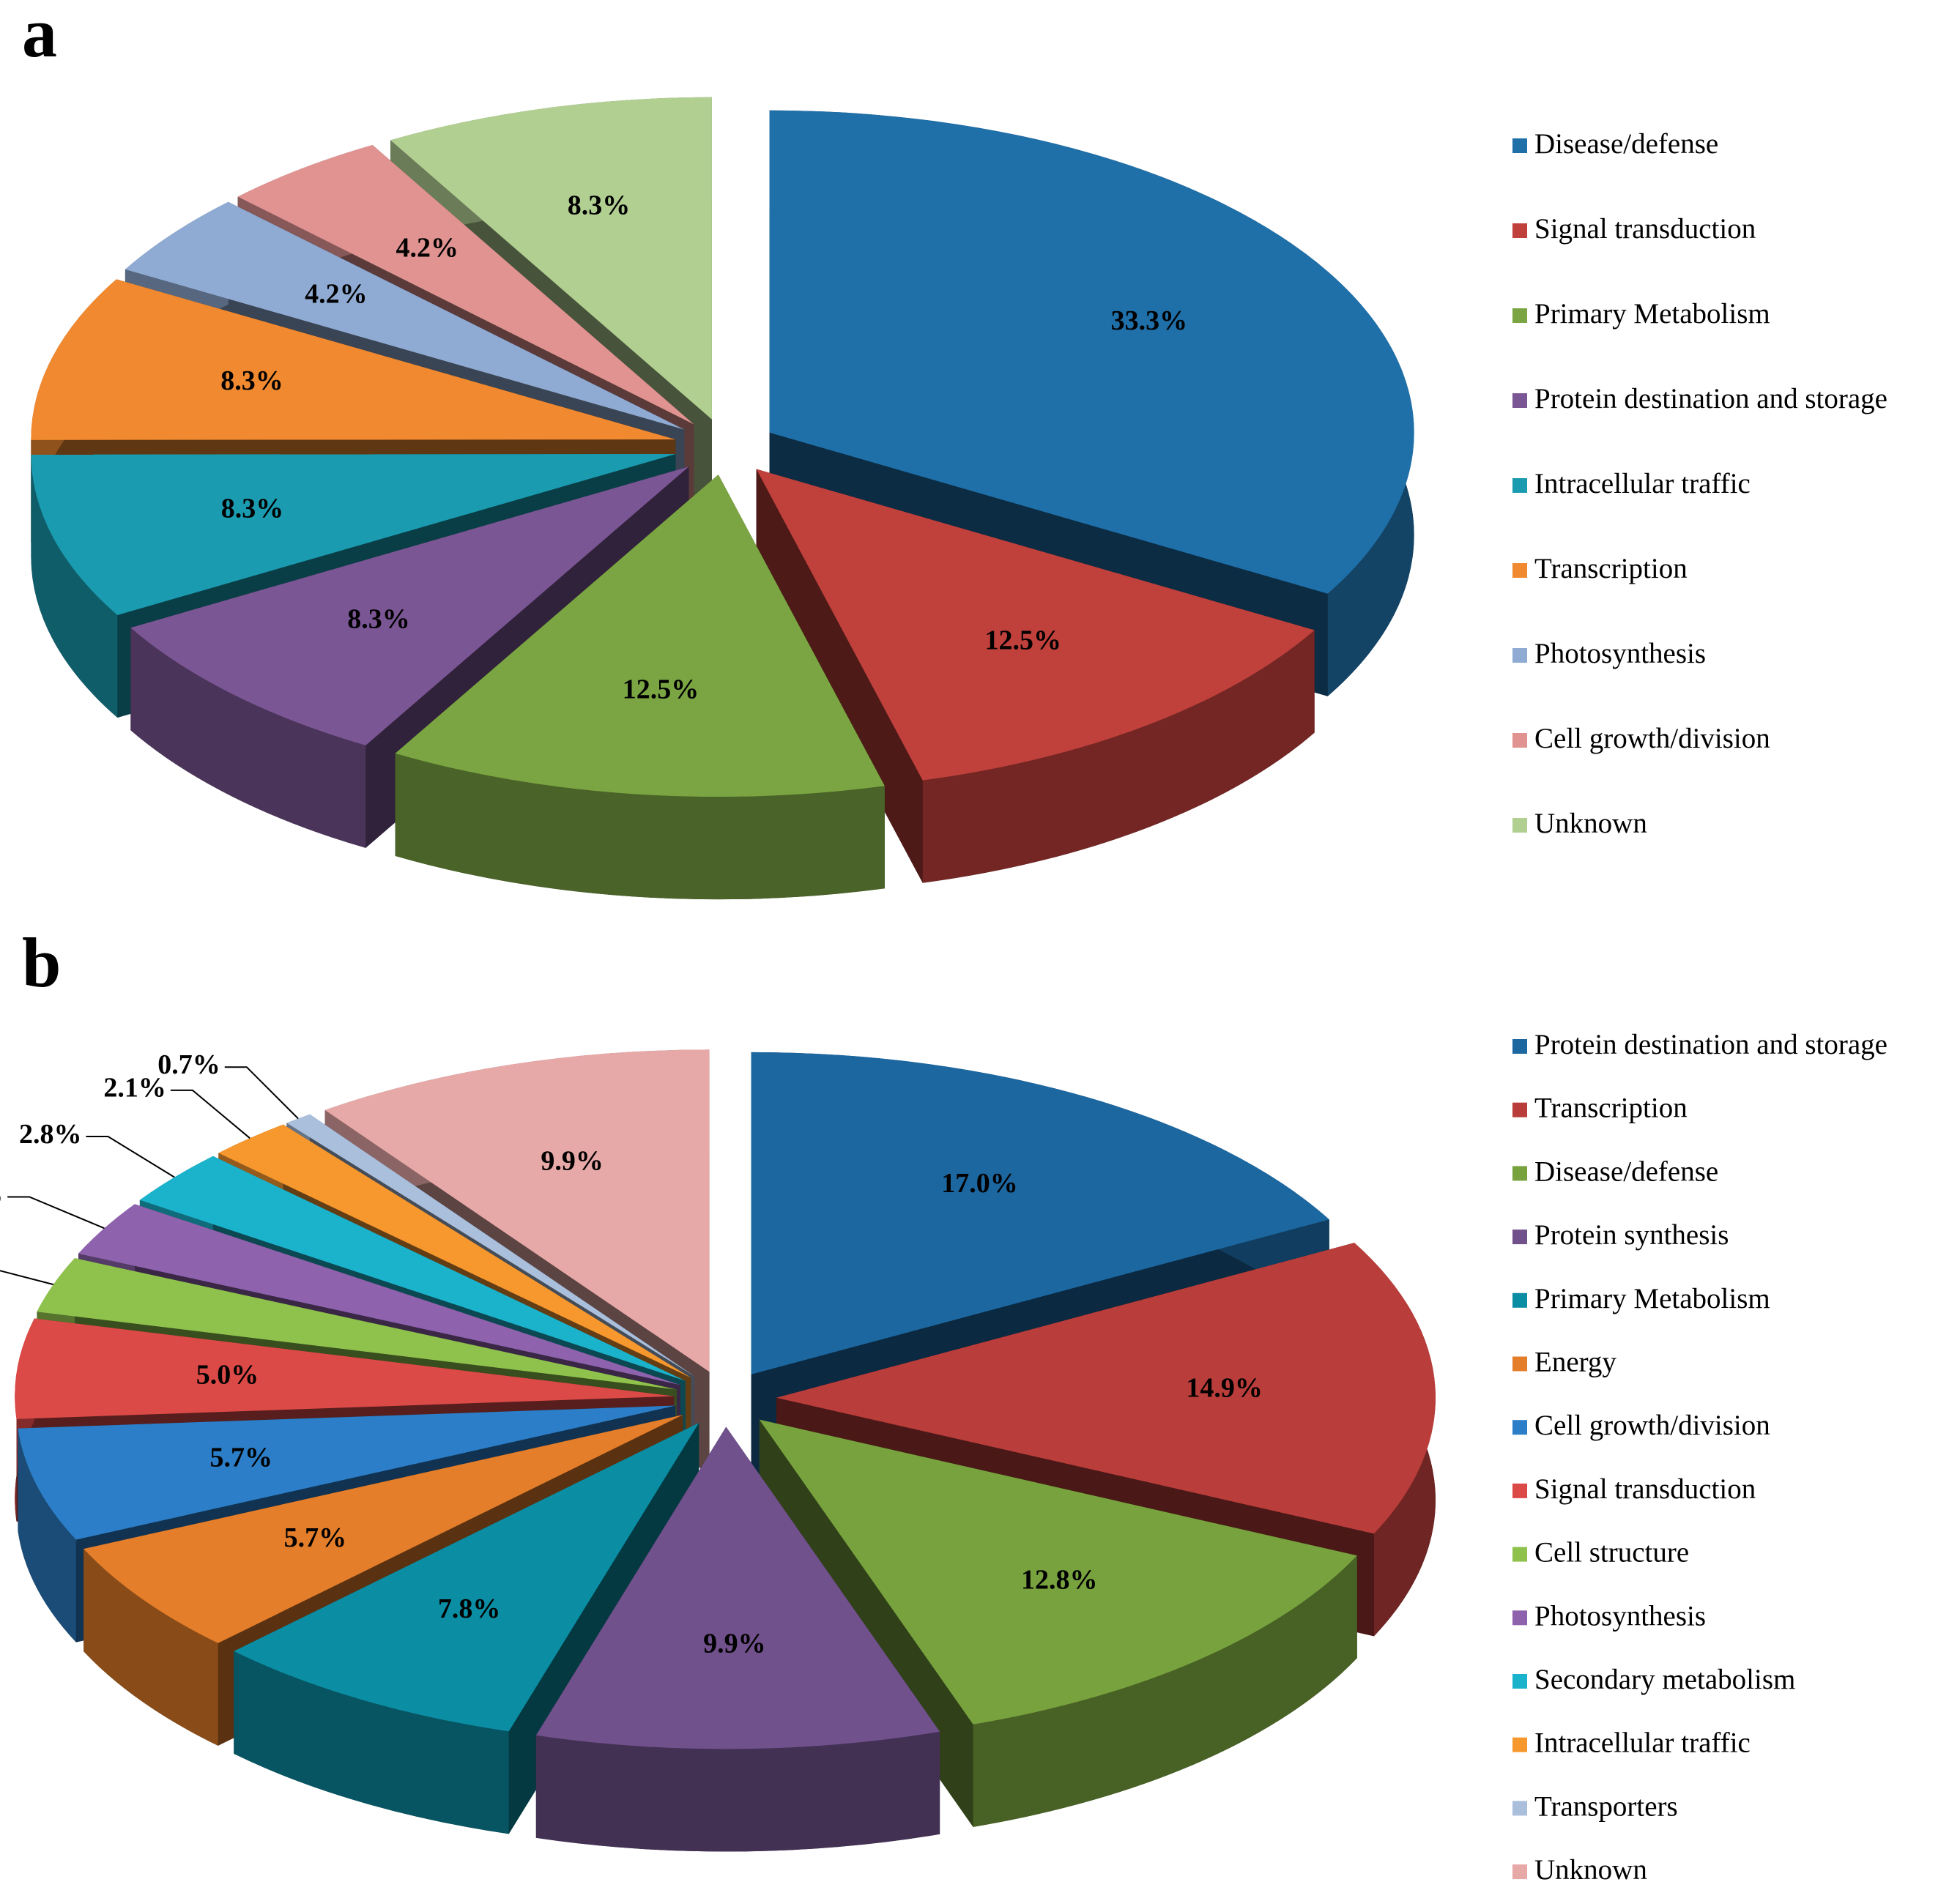  What do you see at coordinates (1149, 320) in the screenshot?
I see `data-label: 33.3%` at bounding box center [1149, 320].